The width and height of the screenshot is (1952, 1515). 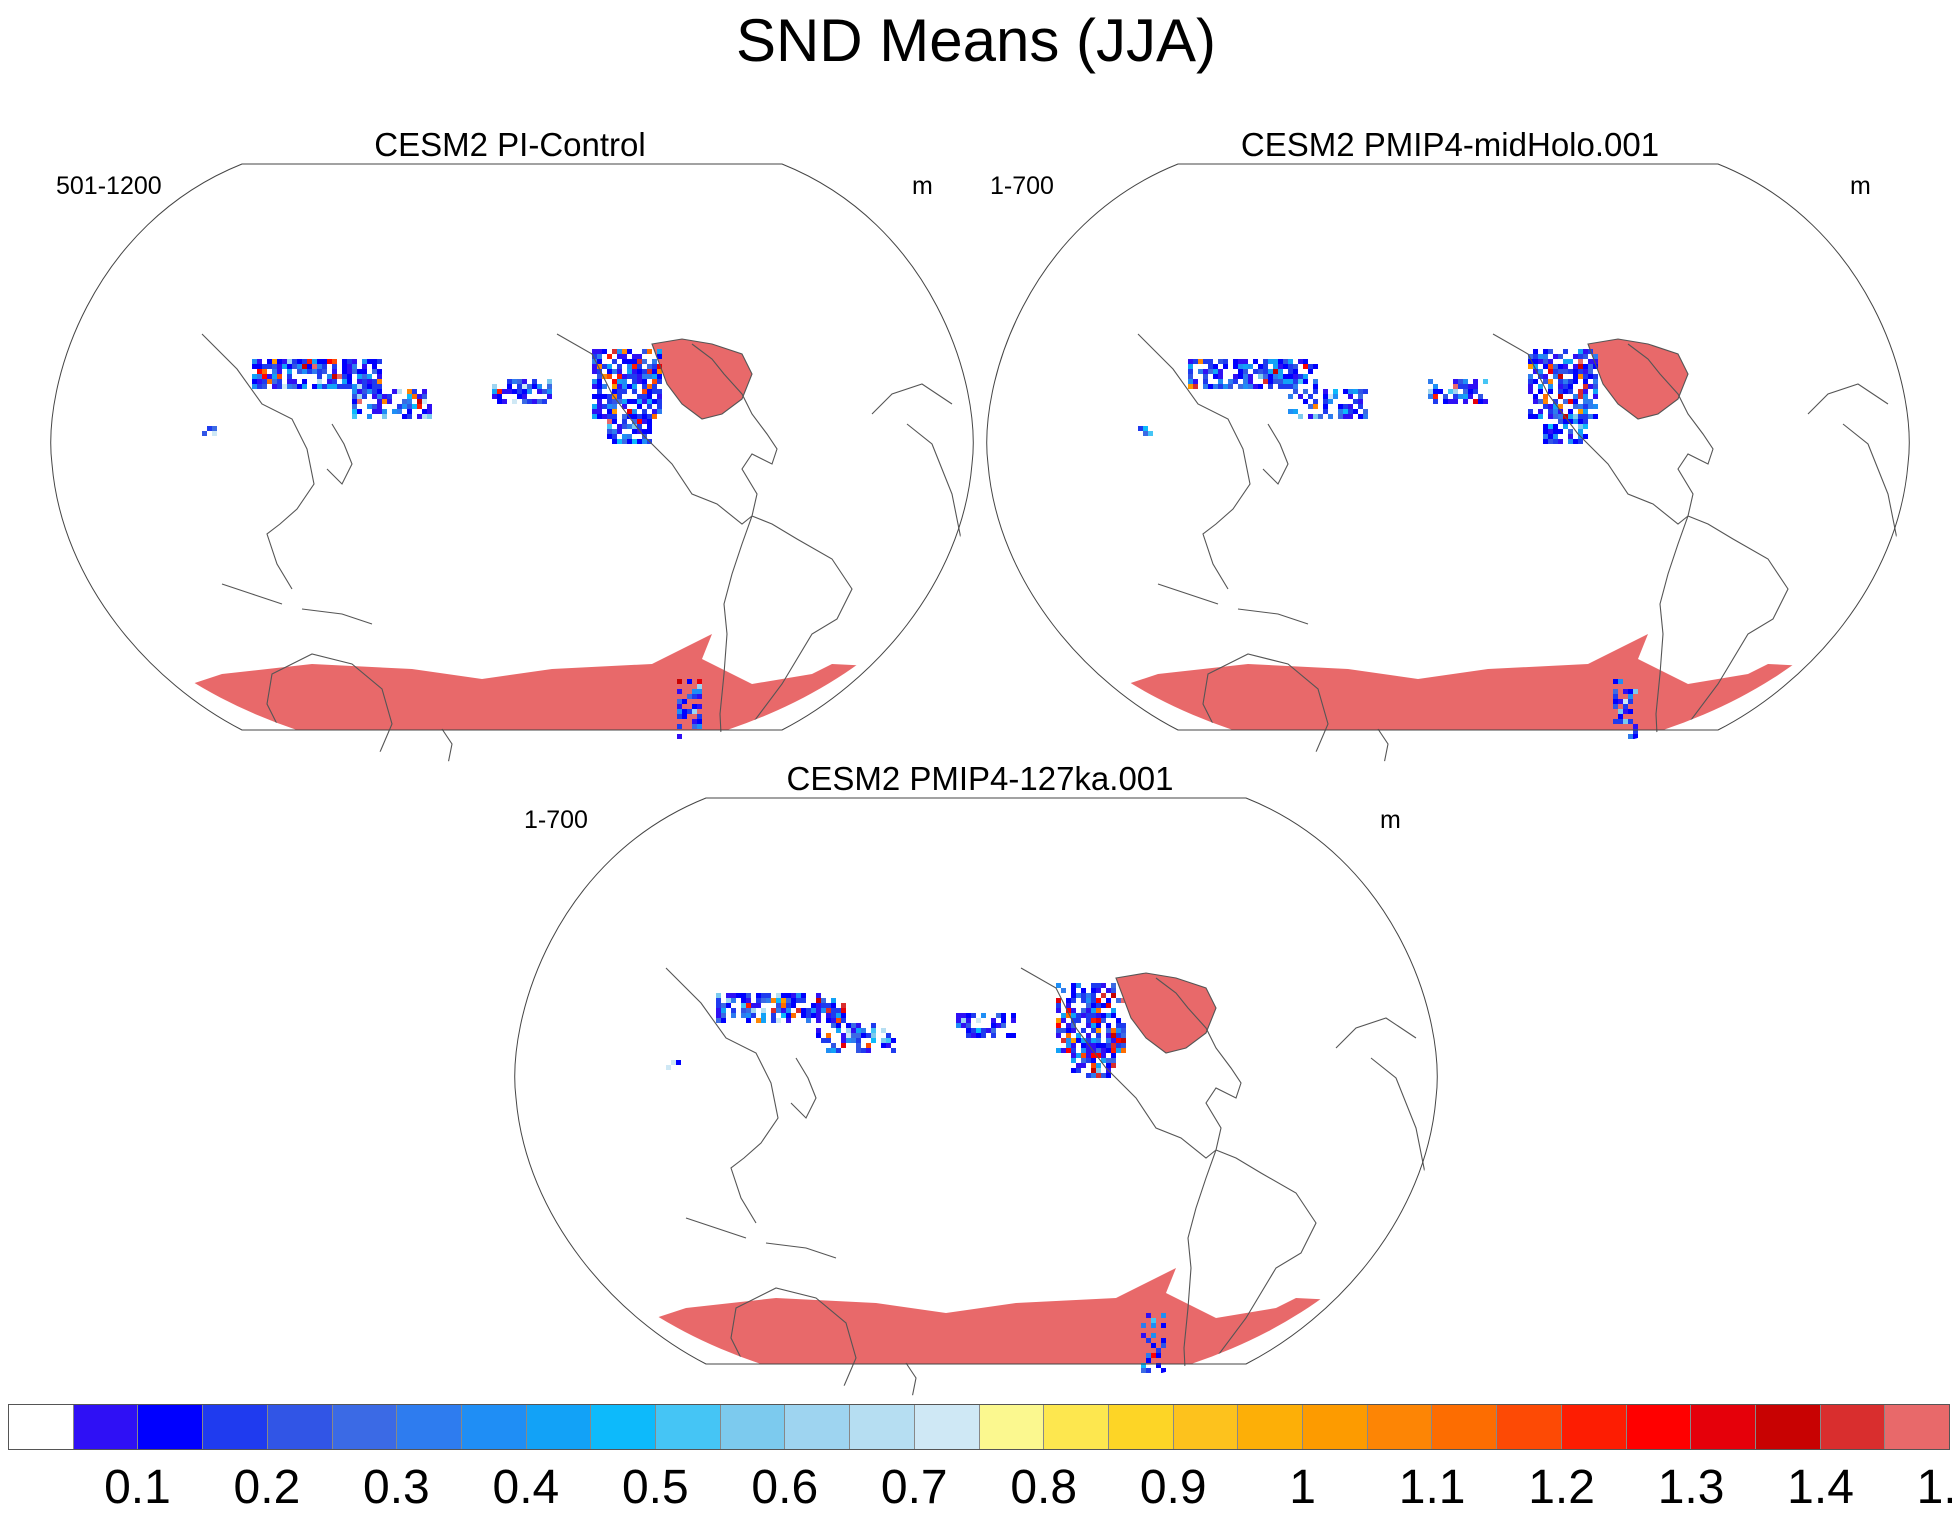 What do you see at coordinates (1022, 186) in the screenshot?
I see `panel-period-mh: 1-700` at bounding box center [1022, 186].